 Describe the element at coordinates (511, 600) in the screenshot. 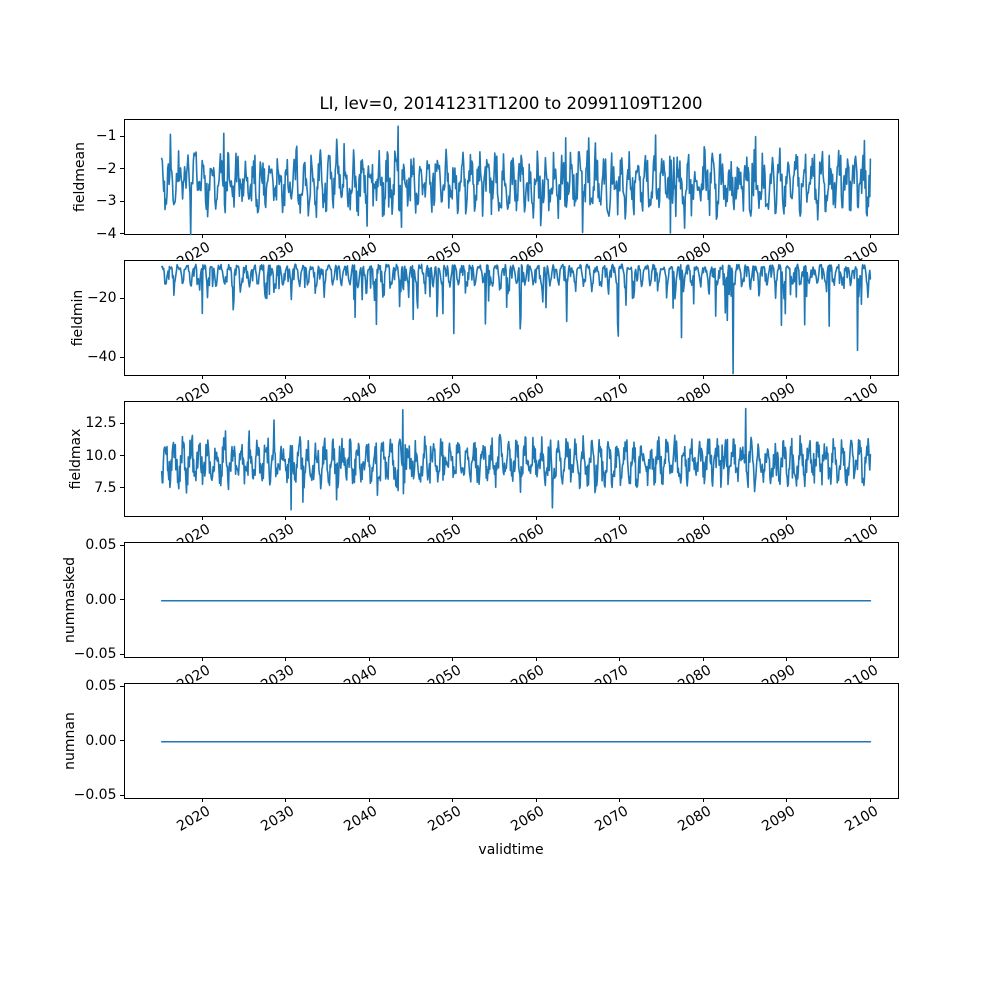

I see `axes-nummasked` at that location.